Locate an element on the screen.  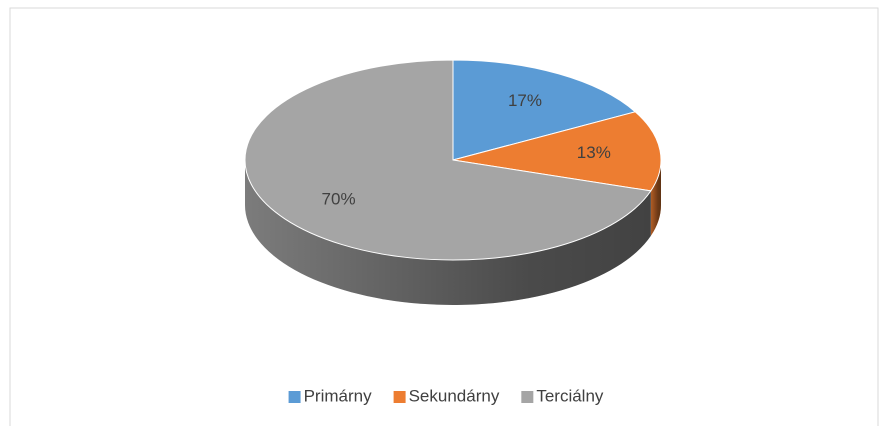
data-label: 70% is located at coordinates (339, 198).